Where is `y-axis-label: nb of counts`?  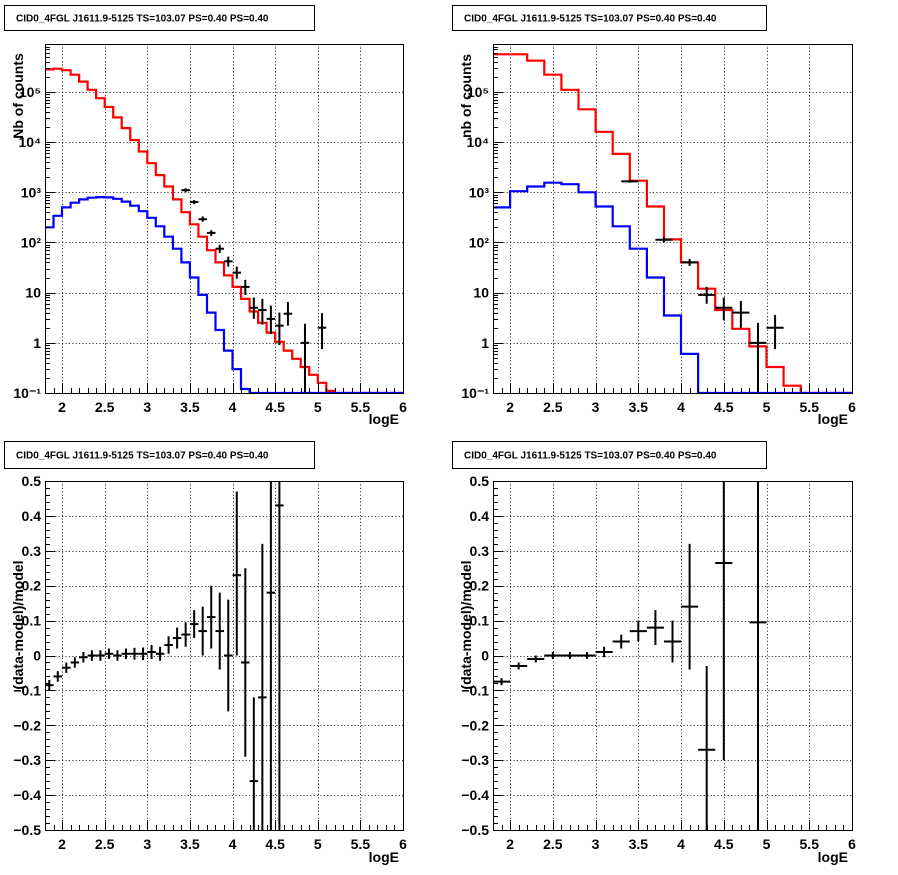 y-axis-label: nb of counts is located at coordinates (466, 96).